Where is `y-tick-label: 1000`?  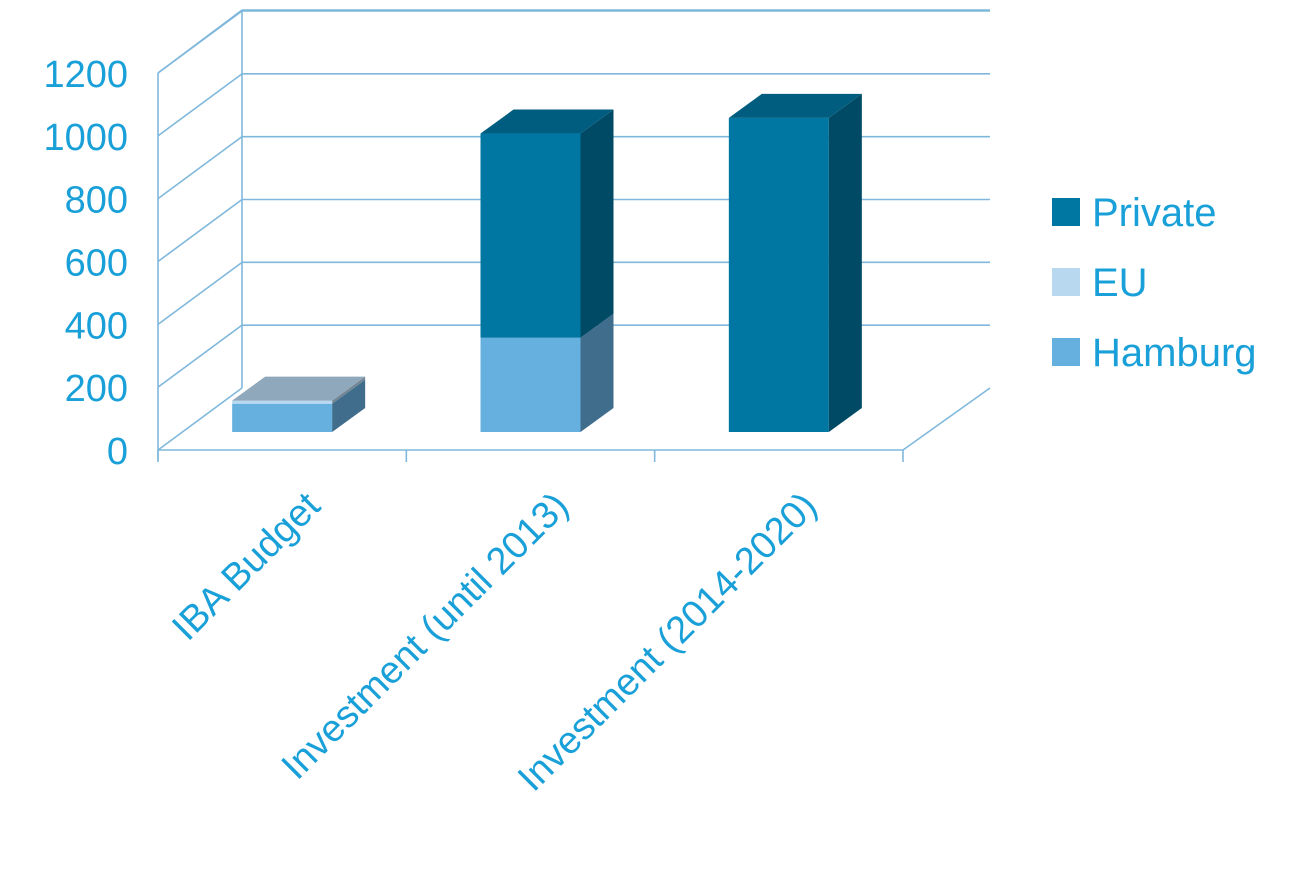 y-tick-label: 1000 is located at coordinates (85, 138).